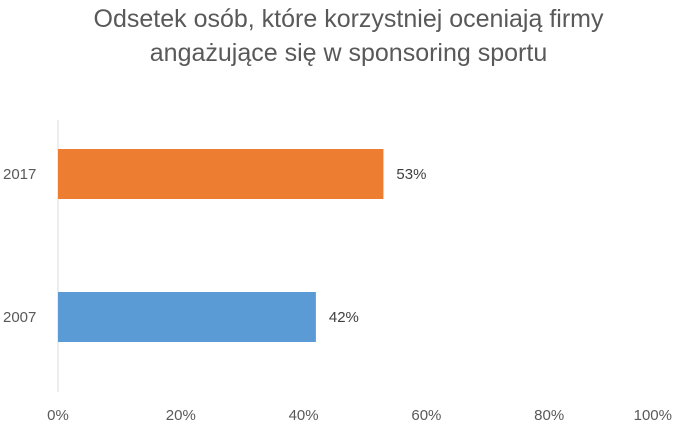 The height and width of the screenshot is (422, 697). What do you see at coordinates (411, 174) in the screenshot?
I see `data-label-2017: 53%` at bounding box center [411, 174].